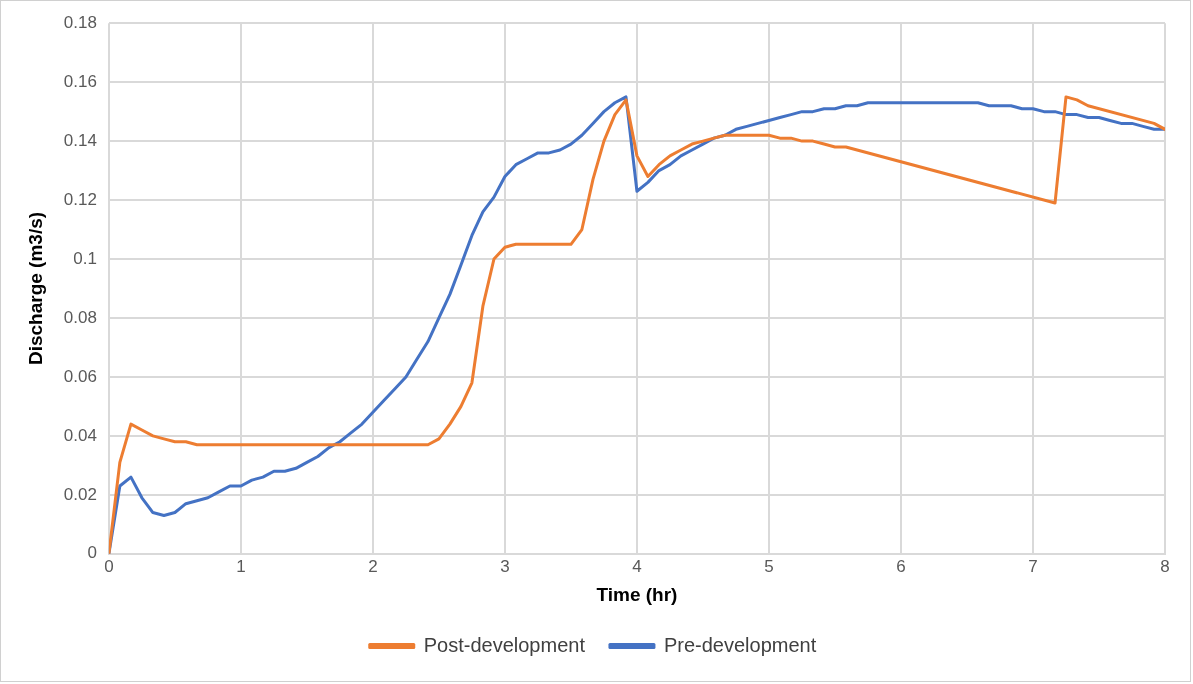 The width and height of the screenshot is (1193, 684). I want to click on y-tick-label: 0.04, so click(80, 435).